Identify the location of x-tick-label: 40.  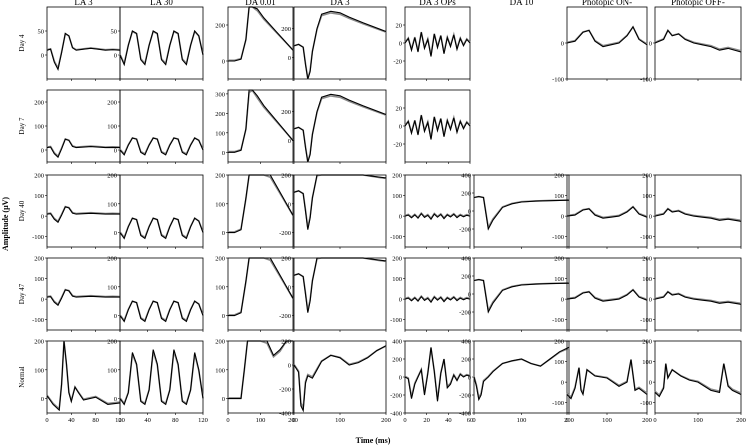
(448, 420).